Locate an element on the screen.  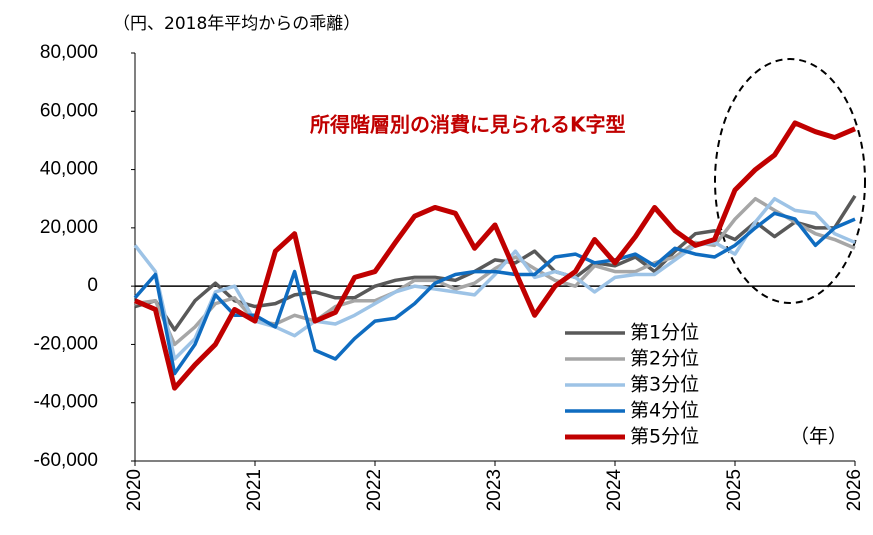
subtitle: （円、2018年平均からの乖離） is located at coordinates (236, 24).